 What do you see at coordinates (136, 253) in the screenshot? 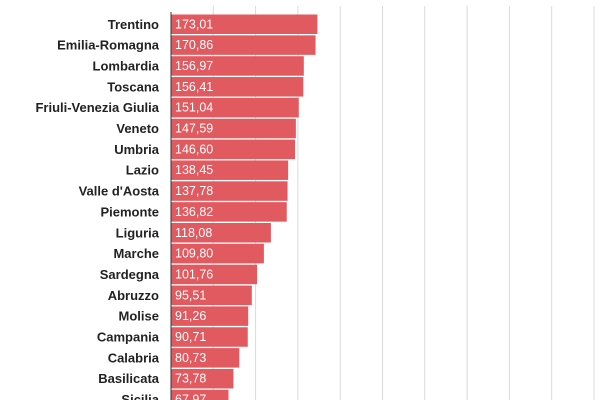
I see `category-label: Marche` at bounding box center [136, 253].